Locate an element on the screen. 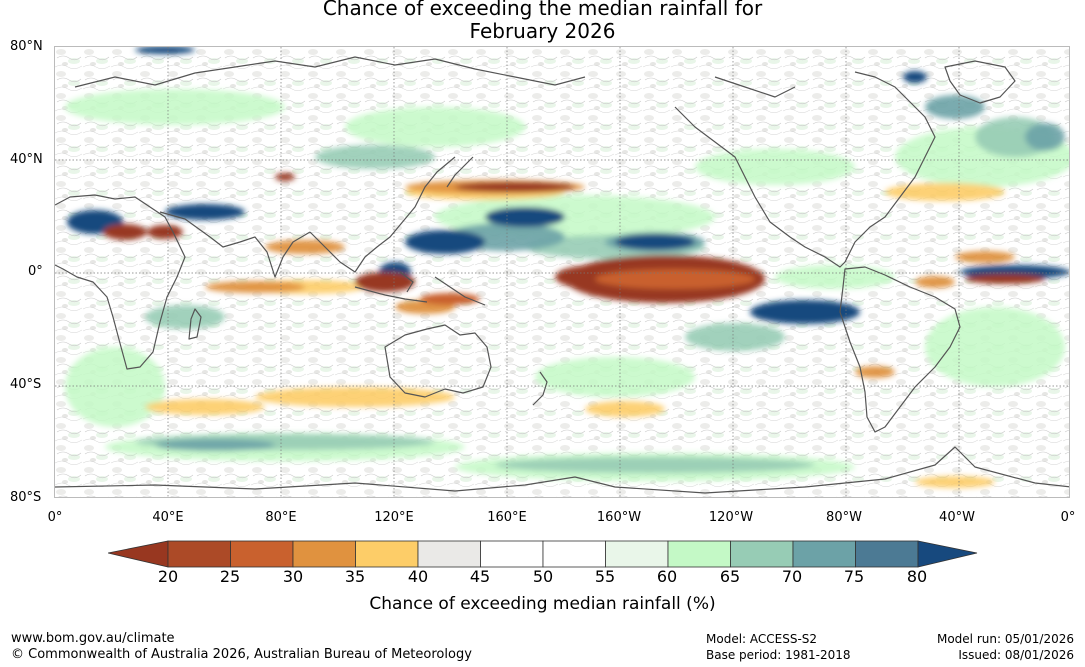  footer-base-period: Base period: 1981-2018 is located at coordinates (778, 655).